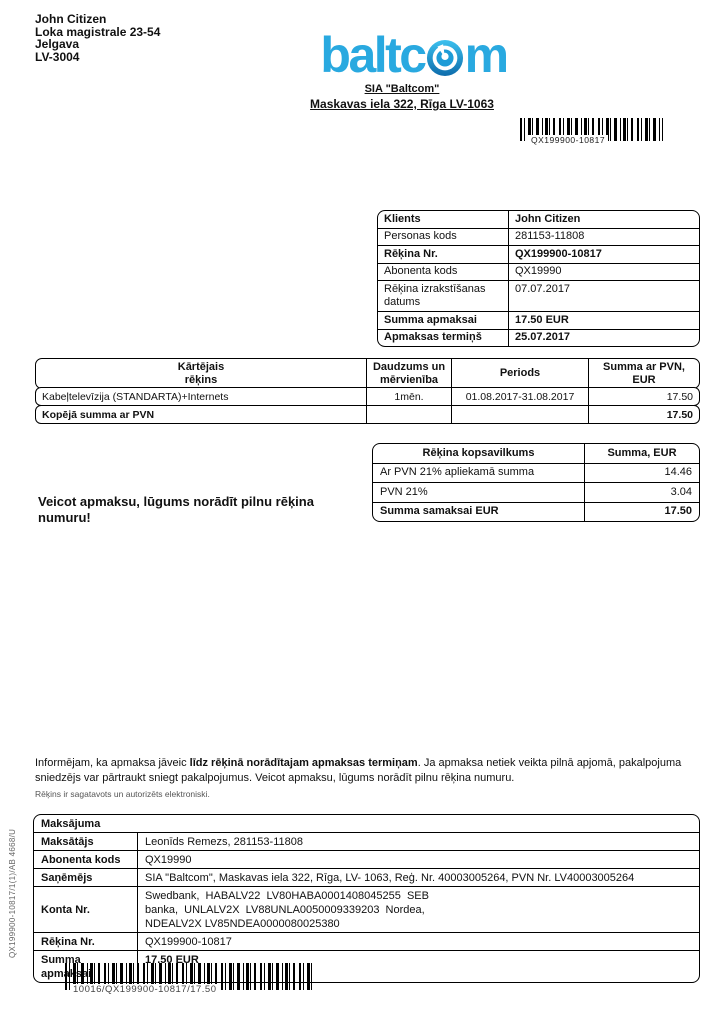 This screenshot has height=1024, width=725. Describe the element at coordinates (409, 373) in the screenshot. I see `services-header-qty: Daudzums un mērvienība` at that location.